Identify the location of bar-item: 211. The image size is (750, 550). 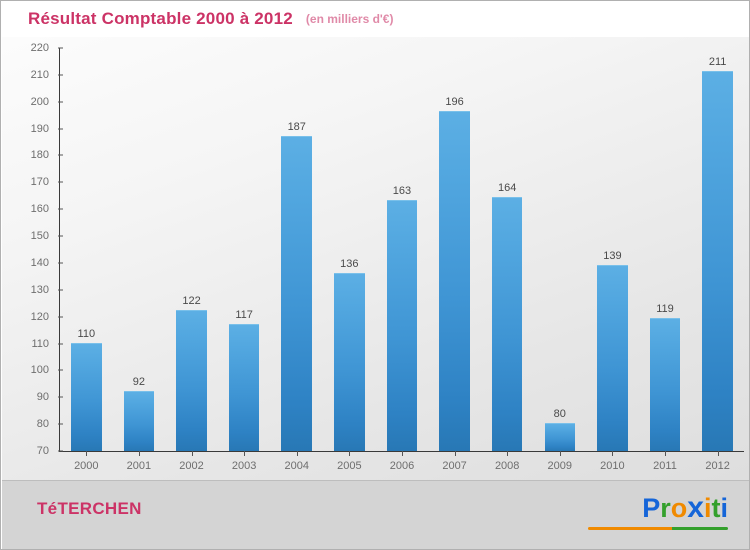
(717, 252).